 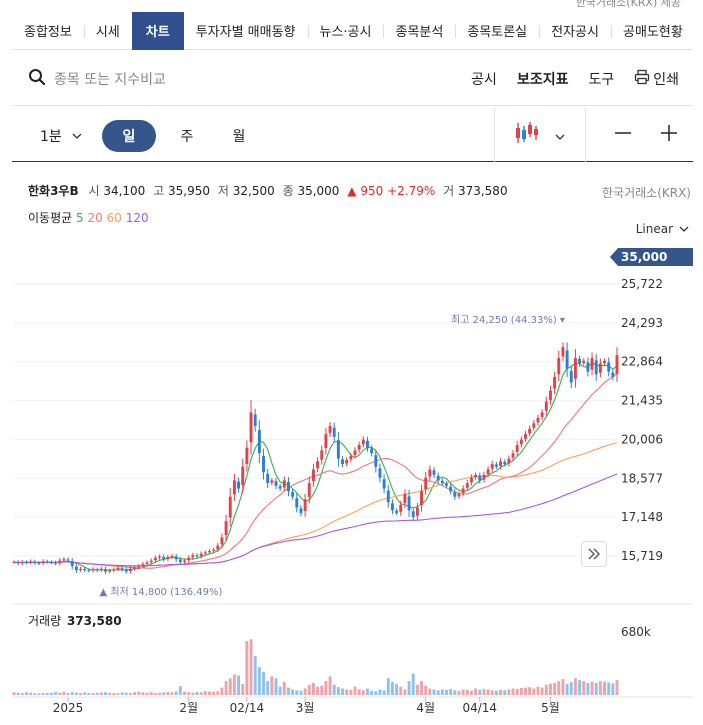 What do you see at coordinates (642, 556) in the screenshot?
I see `y-tick-label: 15,719` at bounding box center [642, 556].